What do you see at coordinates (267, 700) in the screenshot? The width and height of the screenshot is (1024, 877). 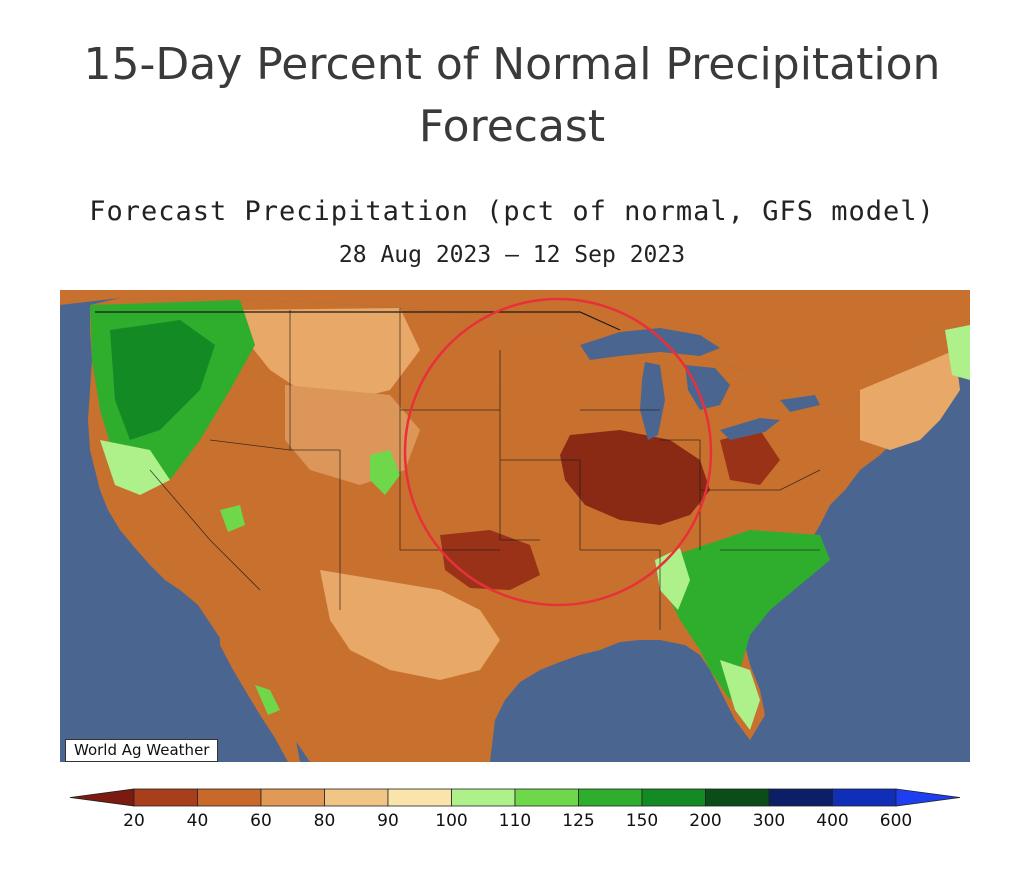 I see `wet-baja-spot` at bounding box center [267, 700].